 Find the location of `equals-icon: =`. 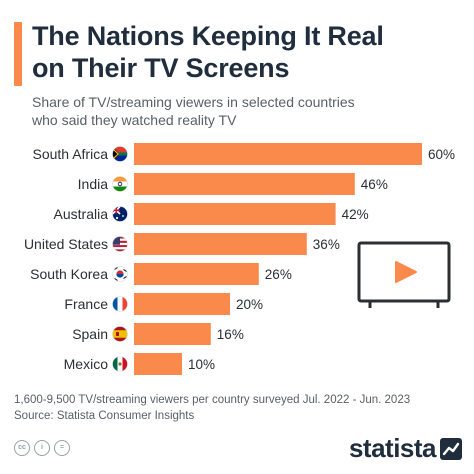

equals-icon: = is located at coordinates (62, 448).